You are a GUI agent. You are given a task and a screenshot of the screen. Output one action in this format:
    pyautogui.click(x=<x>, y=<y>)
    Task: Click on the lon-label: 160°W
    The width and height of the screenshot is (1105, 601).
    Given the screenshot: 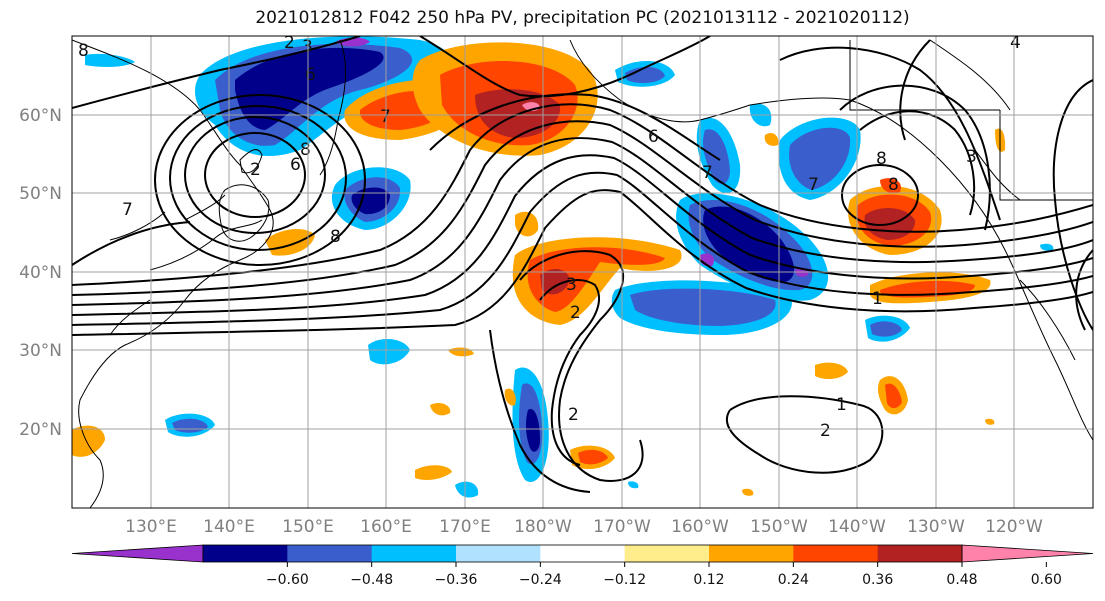 What is the action you would take?
    pyautogui.click(x=700, y=527)
    